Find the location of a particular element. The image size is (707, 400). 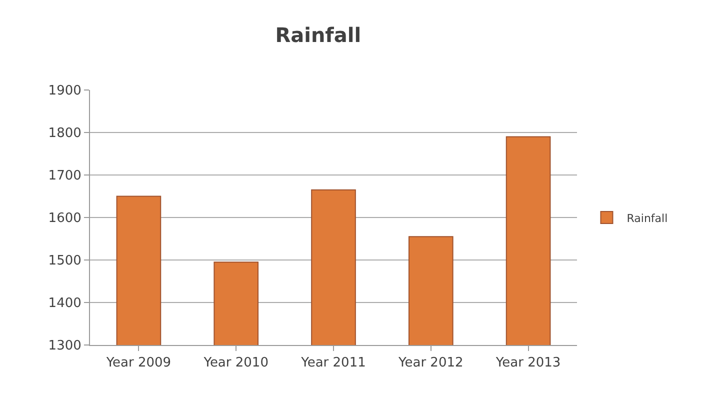

y-tick-label: 1900 is located at coordinates (65, 91).